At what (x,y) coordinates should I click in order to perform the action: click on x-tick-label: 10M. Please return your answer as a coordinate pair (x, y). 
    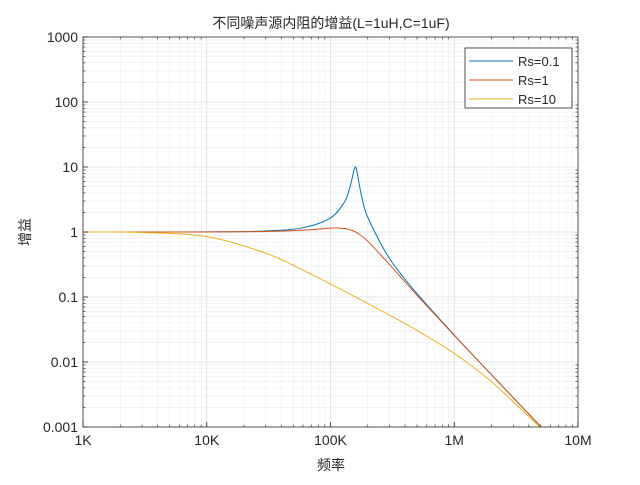
    Looking at the image, I should click on (577, 440).